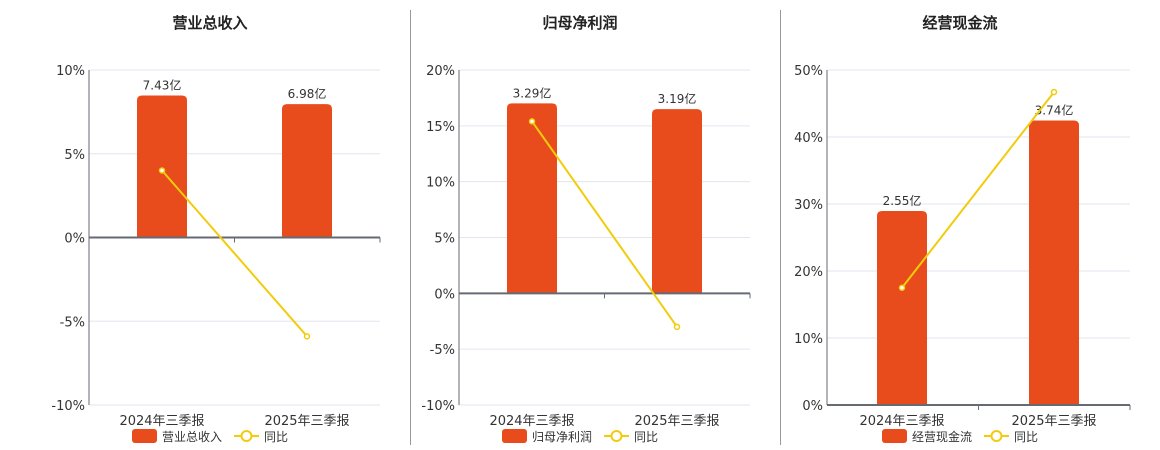 The width and height of the screenshot is (1160, 450). I want to click on bar-data-label: 3.19亿, so click(677, 98).